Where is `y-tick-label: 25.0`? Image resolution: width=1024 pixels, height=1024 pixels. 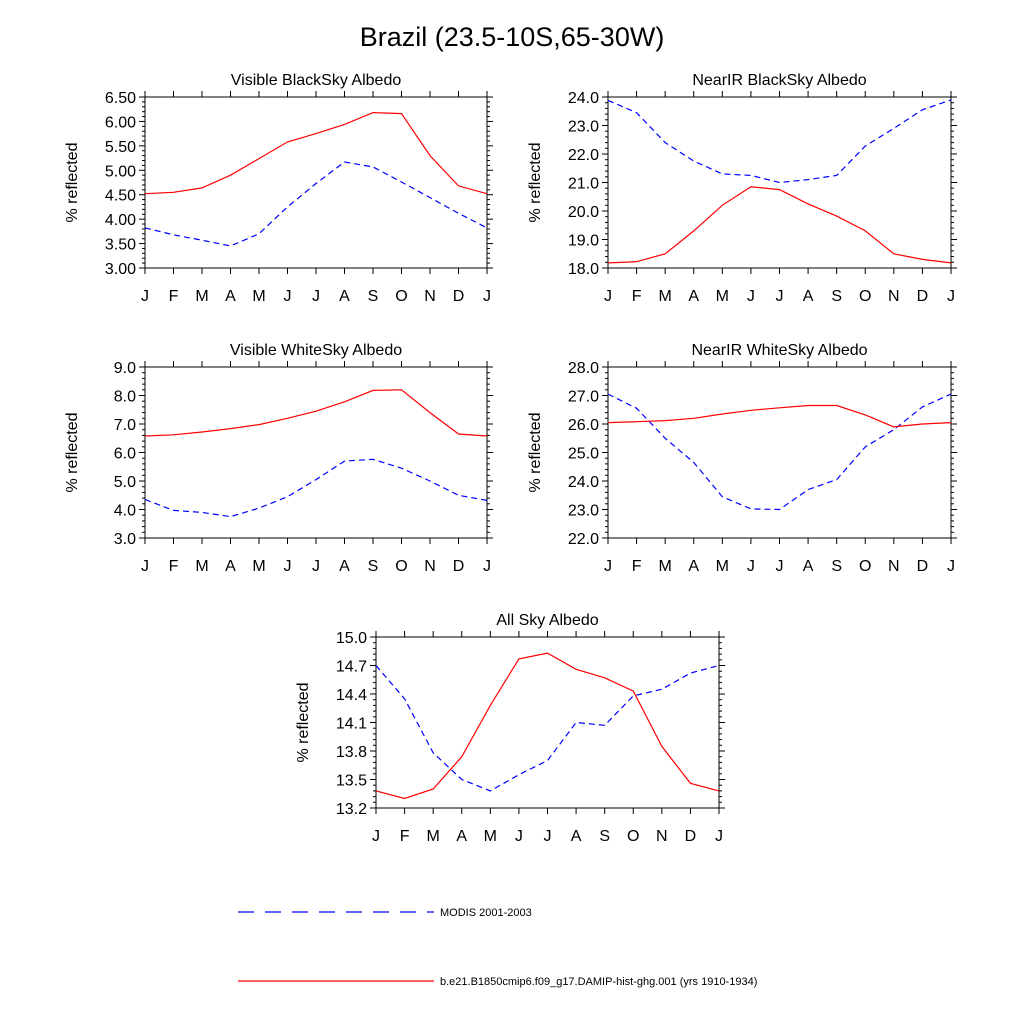 y-tick-label: 25.0 is located at coordinates (583, 454).